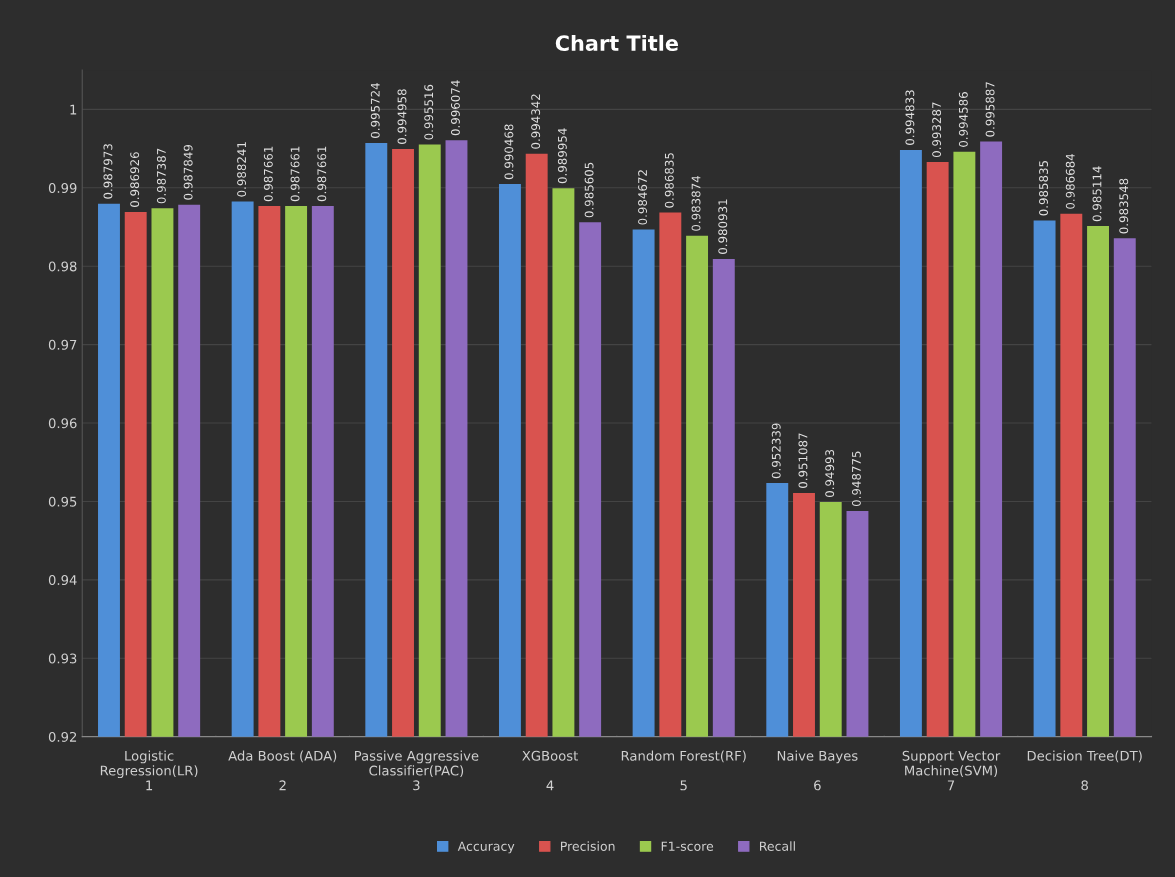  Describe the element at coordinates (149, 770) in the screenshot. I see `x-tick-label: Logistic Regression(LR) 1` at that location.